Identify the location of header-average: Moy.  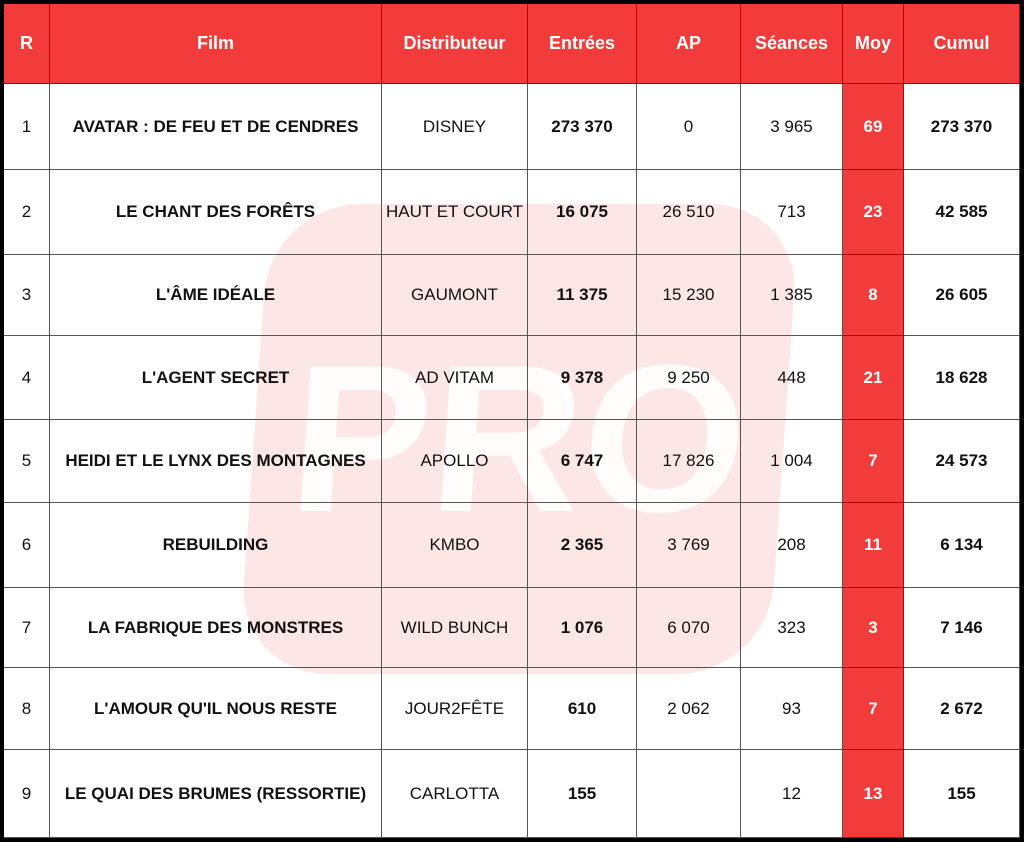
(873, 44).